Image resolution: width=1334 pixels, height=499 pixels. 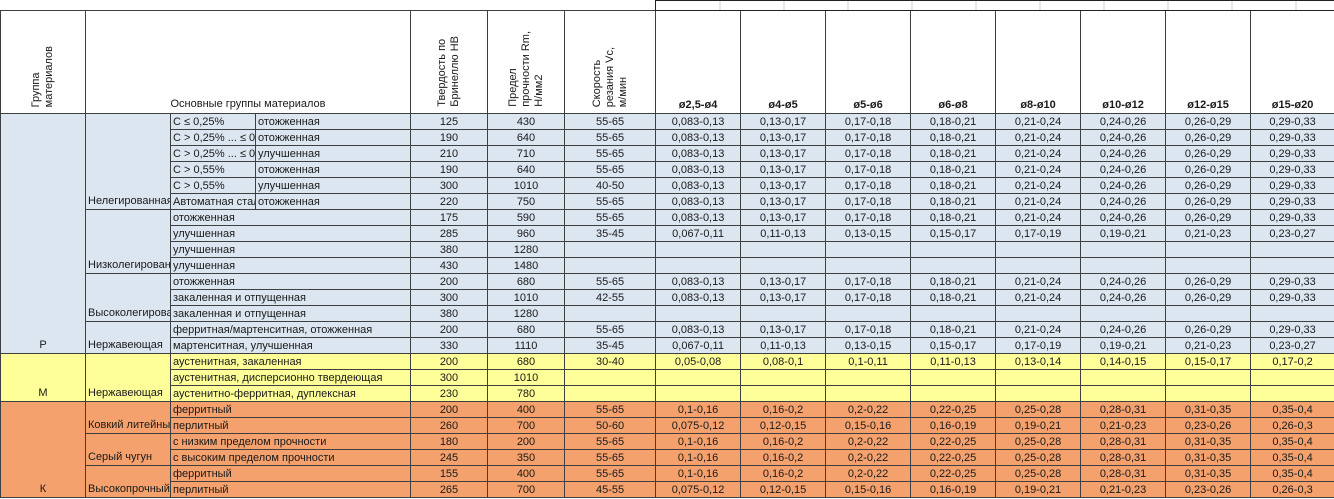 I want to click on material-group-code: М, so click(x=43, y=377).